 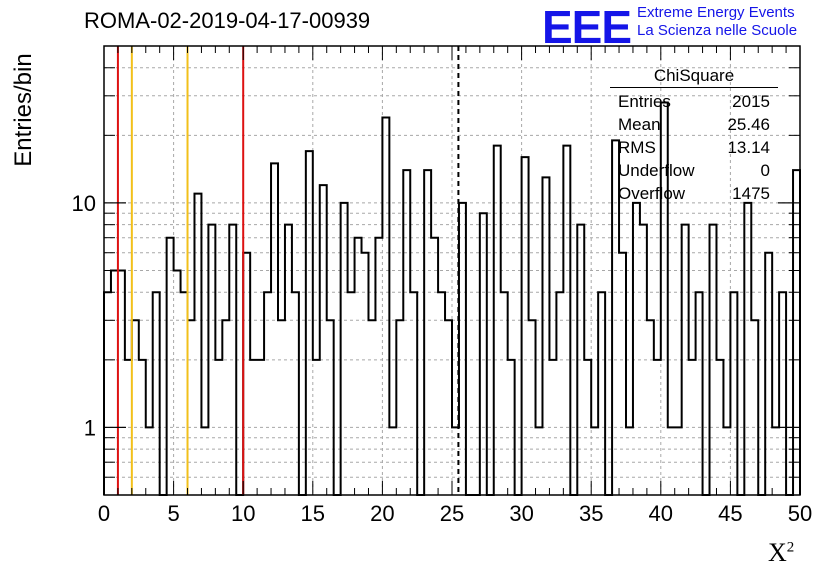 I want to click on x-tick-label: 5, so click(x=173, y=513).